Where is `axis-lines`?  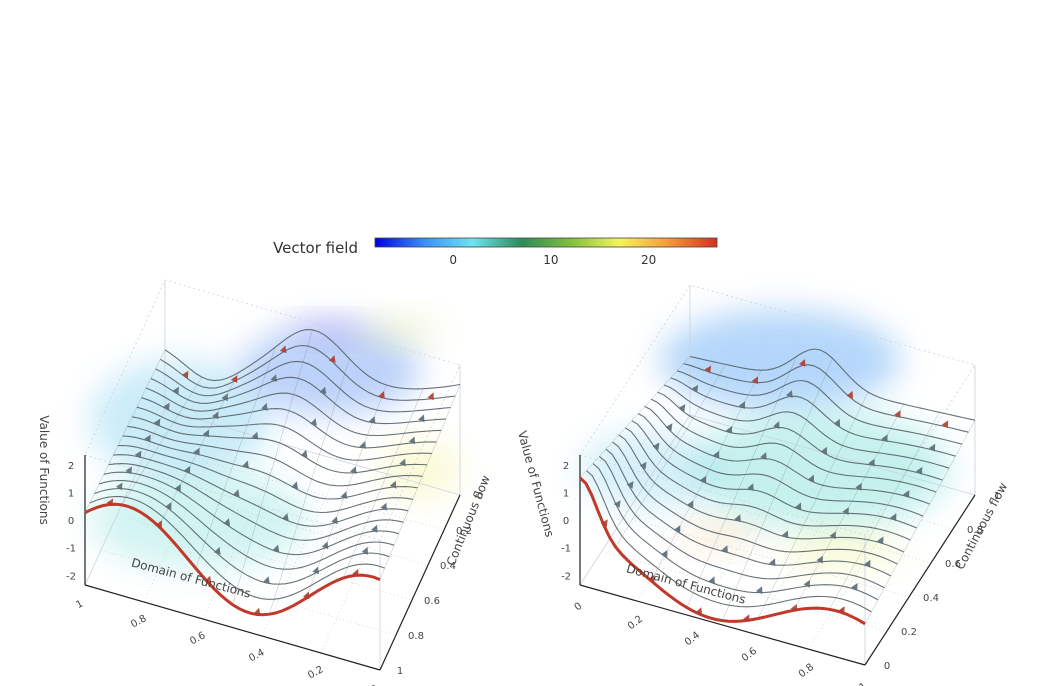
axis-lines is located at coordinates (272, 563).